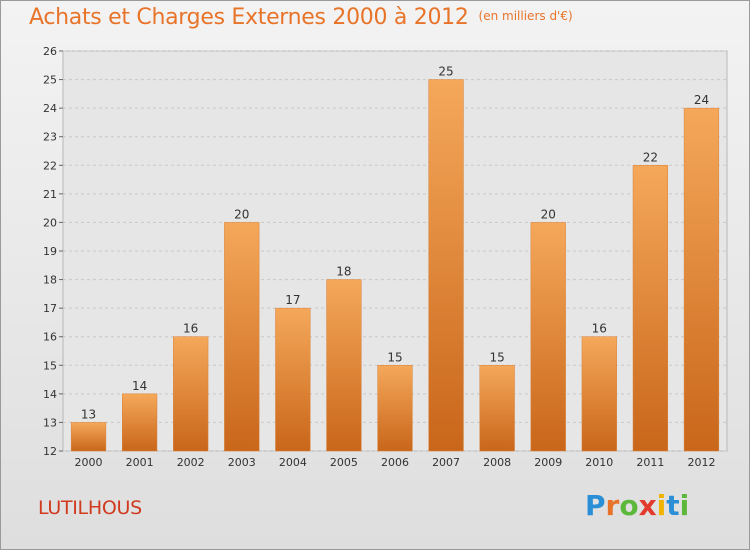  I want to click on proxiti-logo: Proxiti, so click(637, 505).